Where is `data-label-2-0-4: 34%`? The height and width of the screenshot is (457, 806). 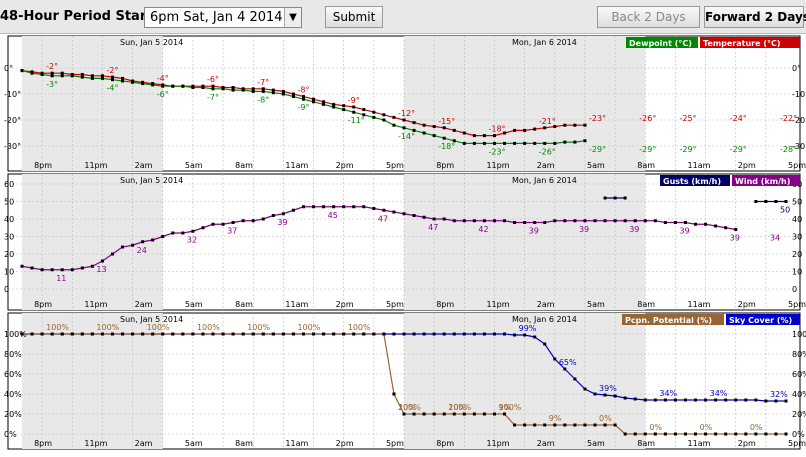 data-label-2-0-4: 34% is located at coordinates (719, 393).